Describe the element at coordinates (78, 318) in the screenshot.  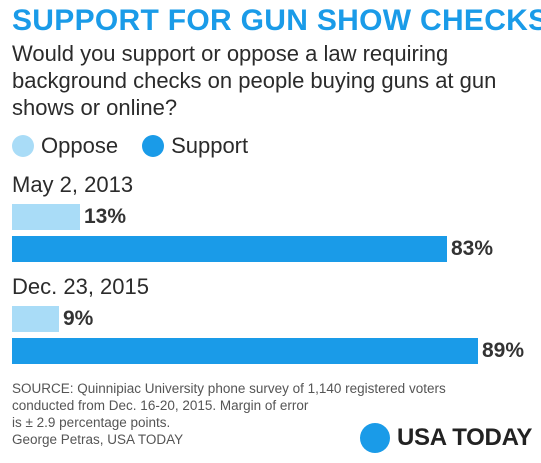
I see `data-label: 9%` at that location.